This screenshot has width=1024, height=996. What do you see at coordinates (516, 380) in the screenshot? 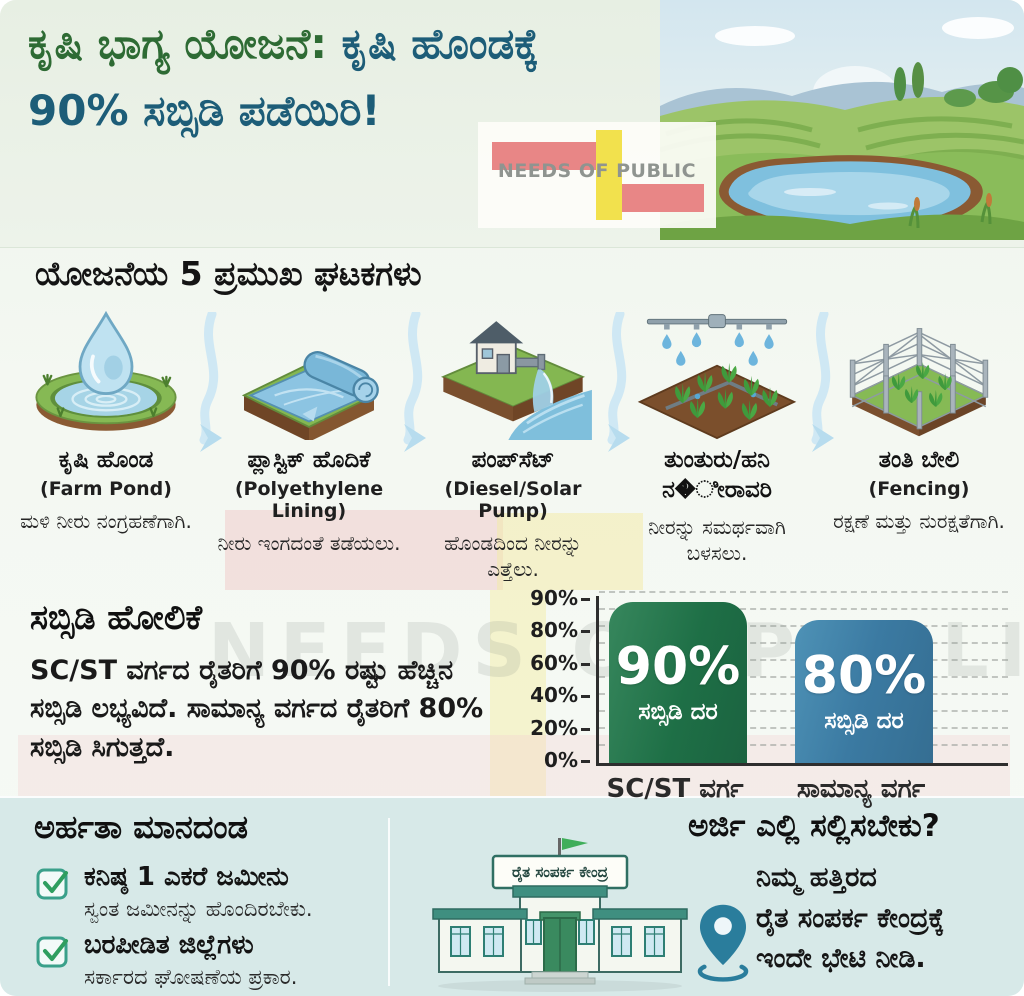
I see `pump-set-icon` at bounding box center [516, 380].